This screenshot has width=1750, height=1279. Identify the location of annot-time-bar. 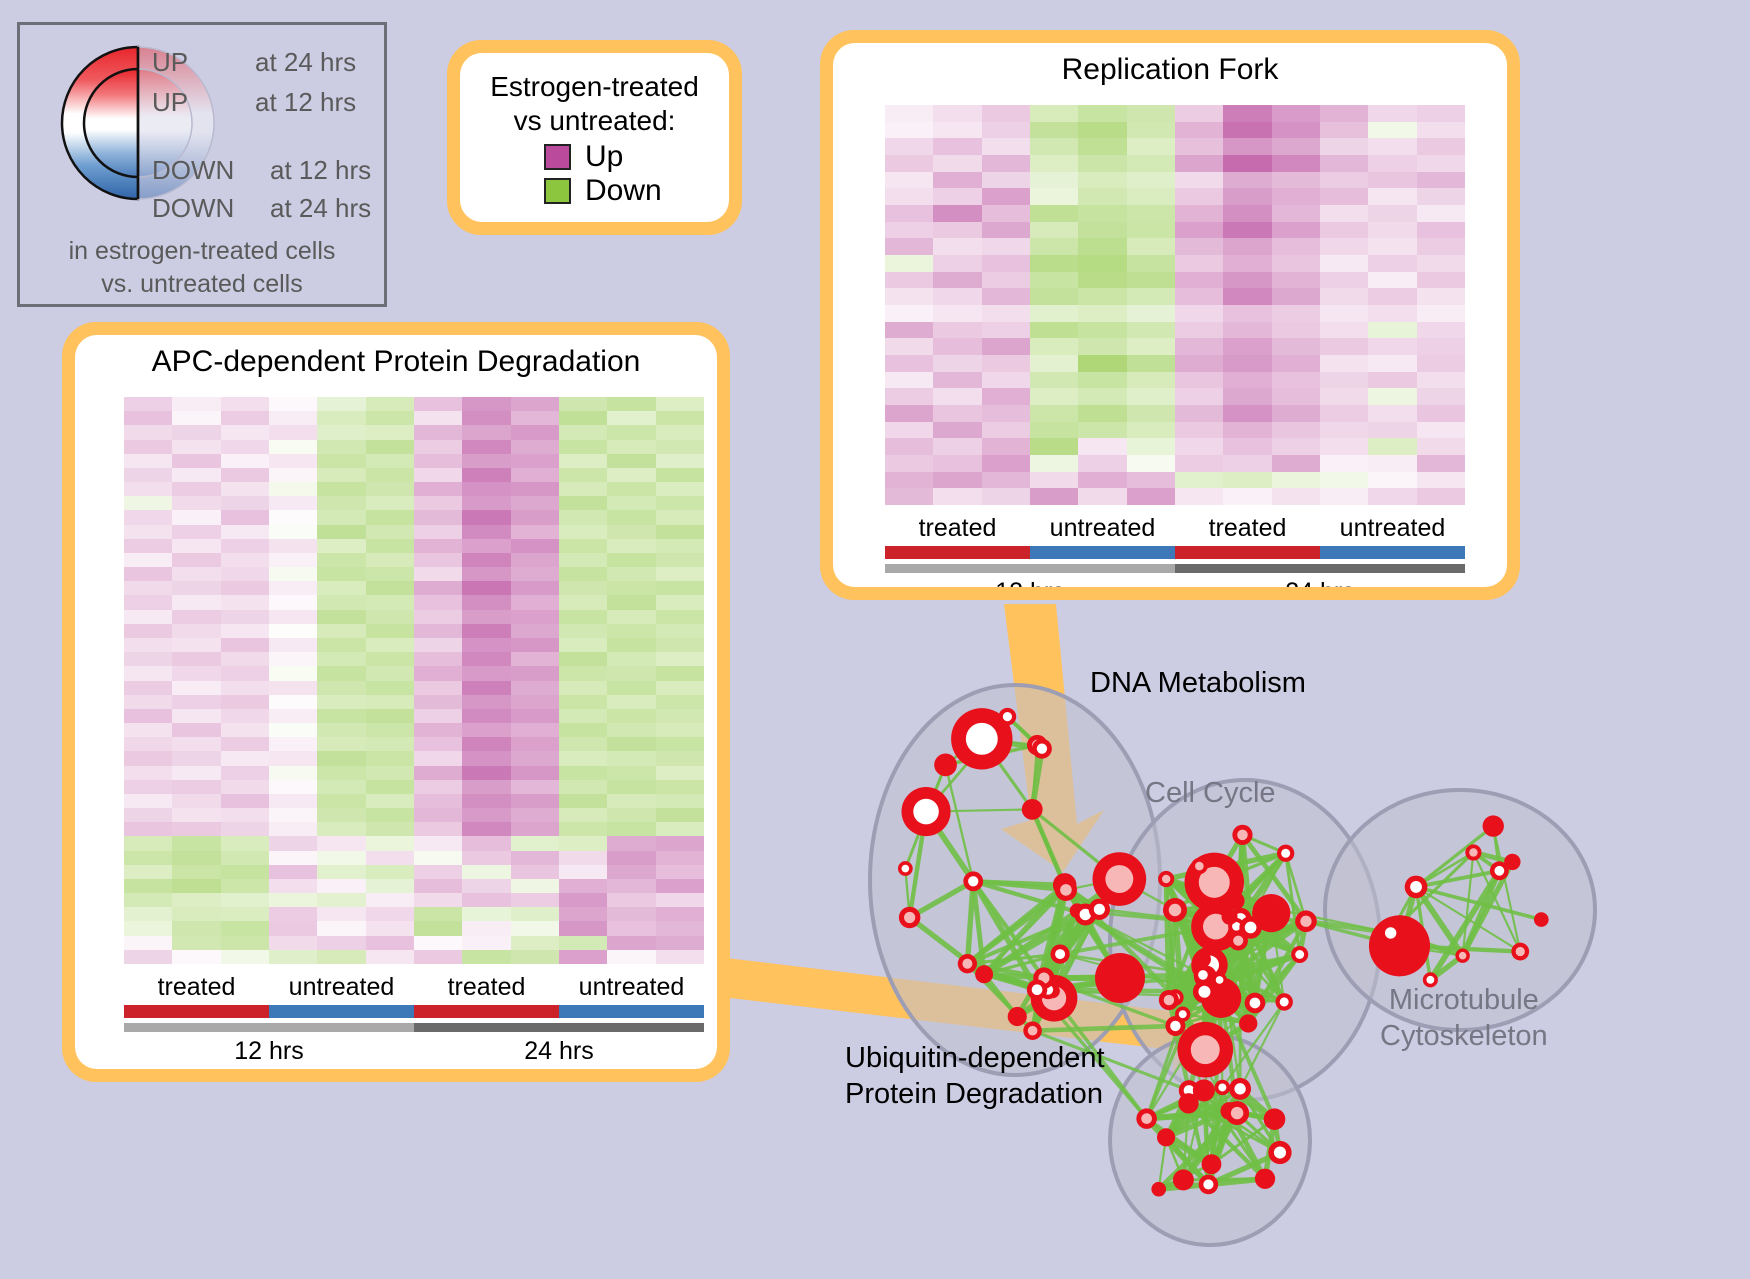
(1175, 568).